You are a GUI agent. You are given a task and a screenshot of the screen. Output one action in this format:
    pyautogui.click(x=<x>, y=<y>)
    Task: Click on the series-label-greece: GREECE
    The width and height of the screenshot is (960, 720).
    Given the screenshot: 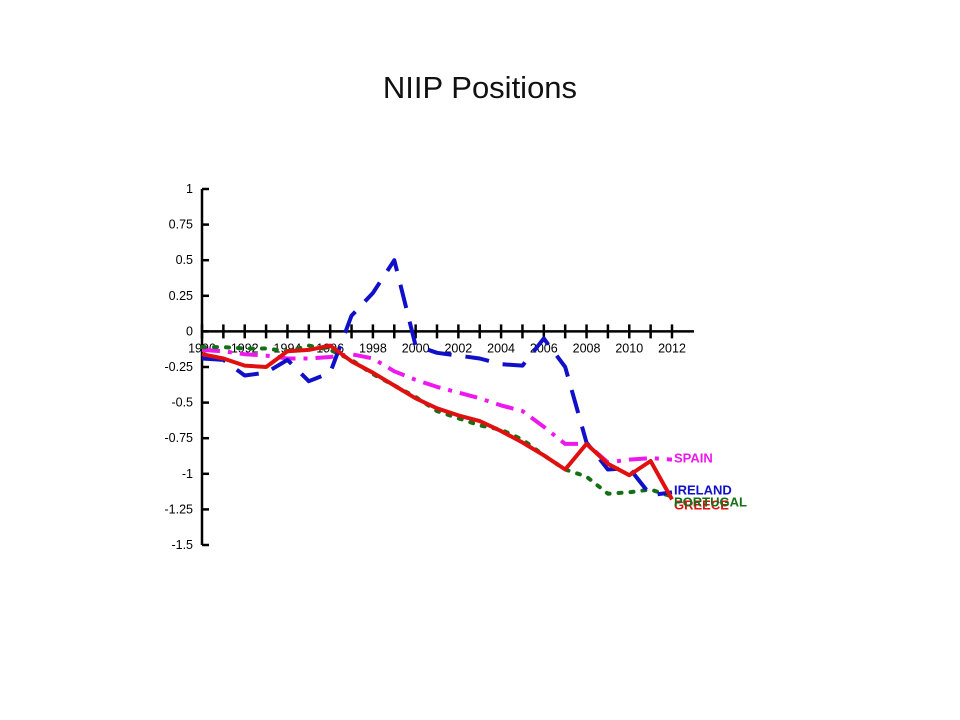 What is the action you would take?
    pyautogui.click(x=701, y=504)
    